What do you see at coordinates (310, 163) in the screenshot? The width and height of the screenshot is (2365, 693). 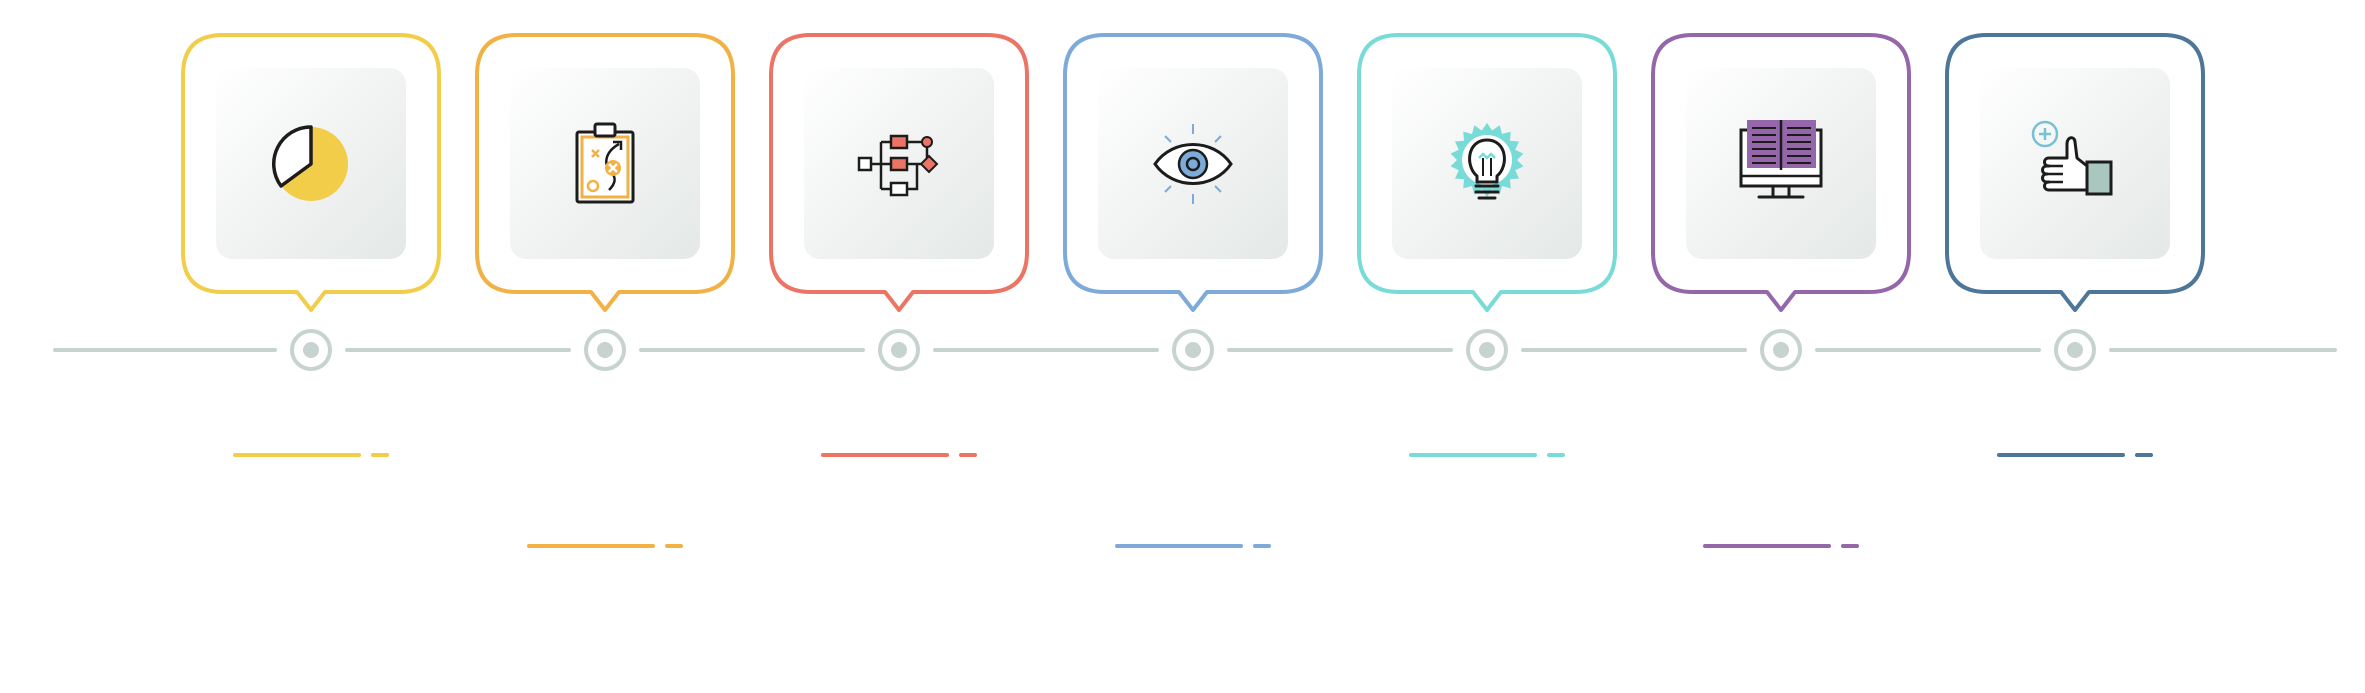 I see `pie-chart-icon` at bounding box center [310, 163].